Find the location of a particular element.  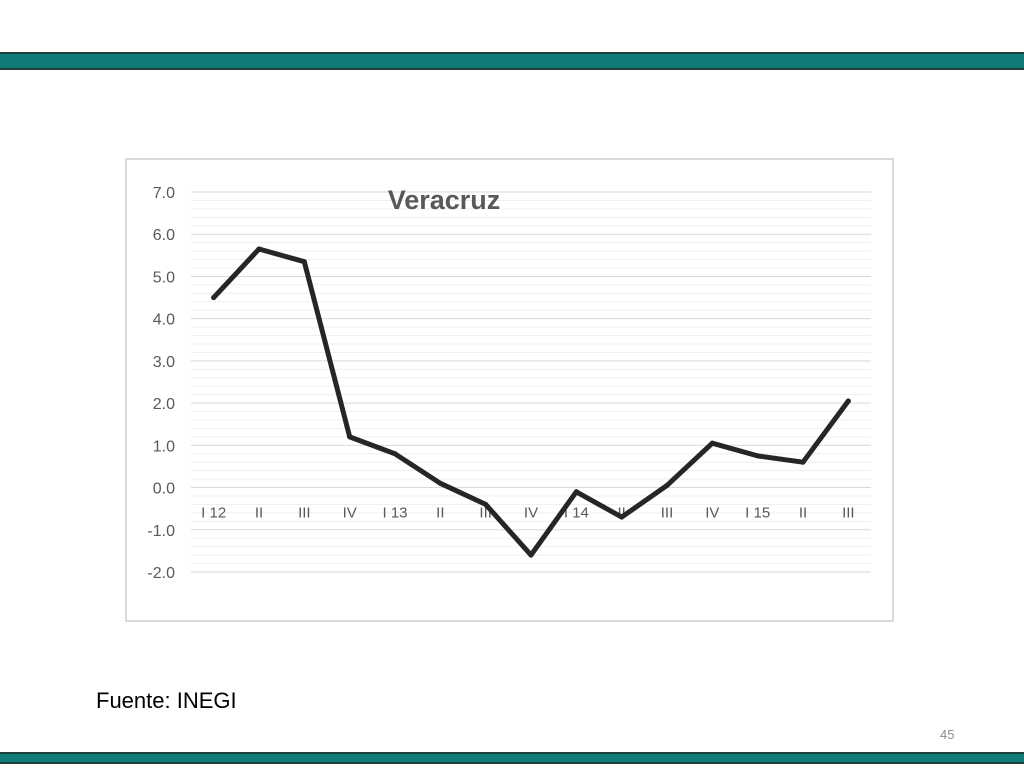

bottom-footer-band is located at coordinates (512, 758).